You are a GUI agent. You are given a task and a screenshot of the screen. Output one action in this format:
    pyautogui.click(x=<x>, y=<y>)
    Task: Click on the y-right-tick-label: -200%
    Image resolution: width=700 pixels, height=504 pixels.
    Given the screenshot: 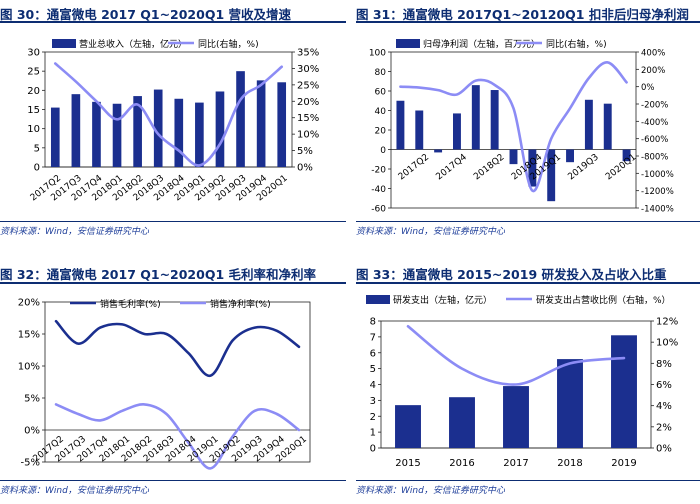 What is the action you would take?
    pyautogui.click(x=654, y=106)
    